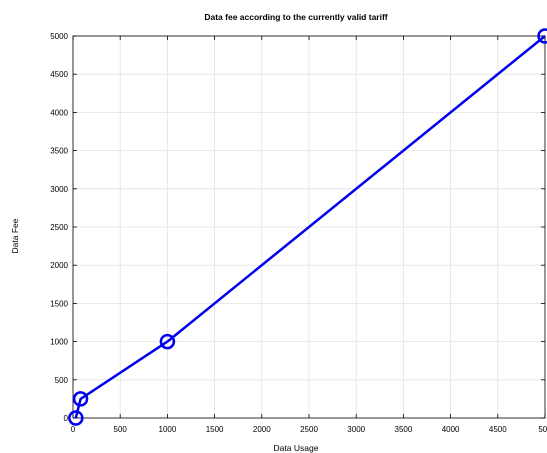 The image size is (547, 453). Describe the element at coordinates (59, 227) in the screenshot. I see `y-tick-label: 2500` at that location.